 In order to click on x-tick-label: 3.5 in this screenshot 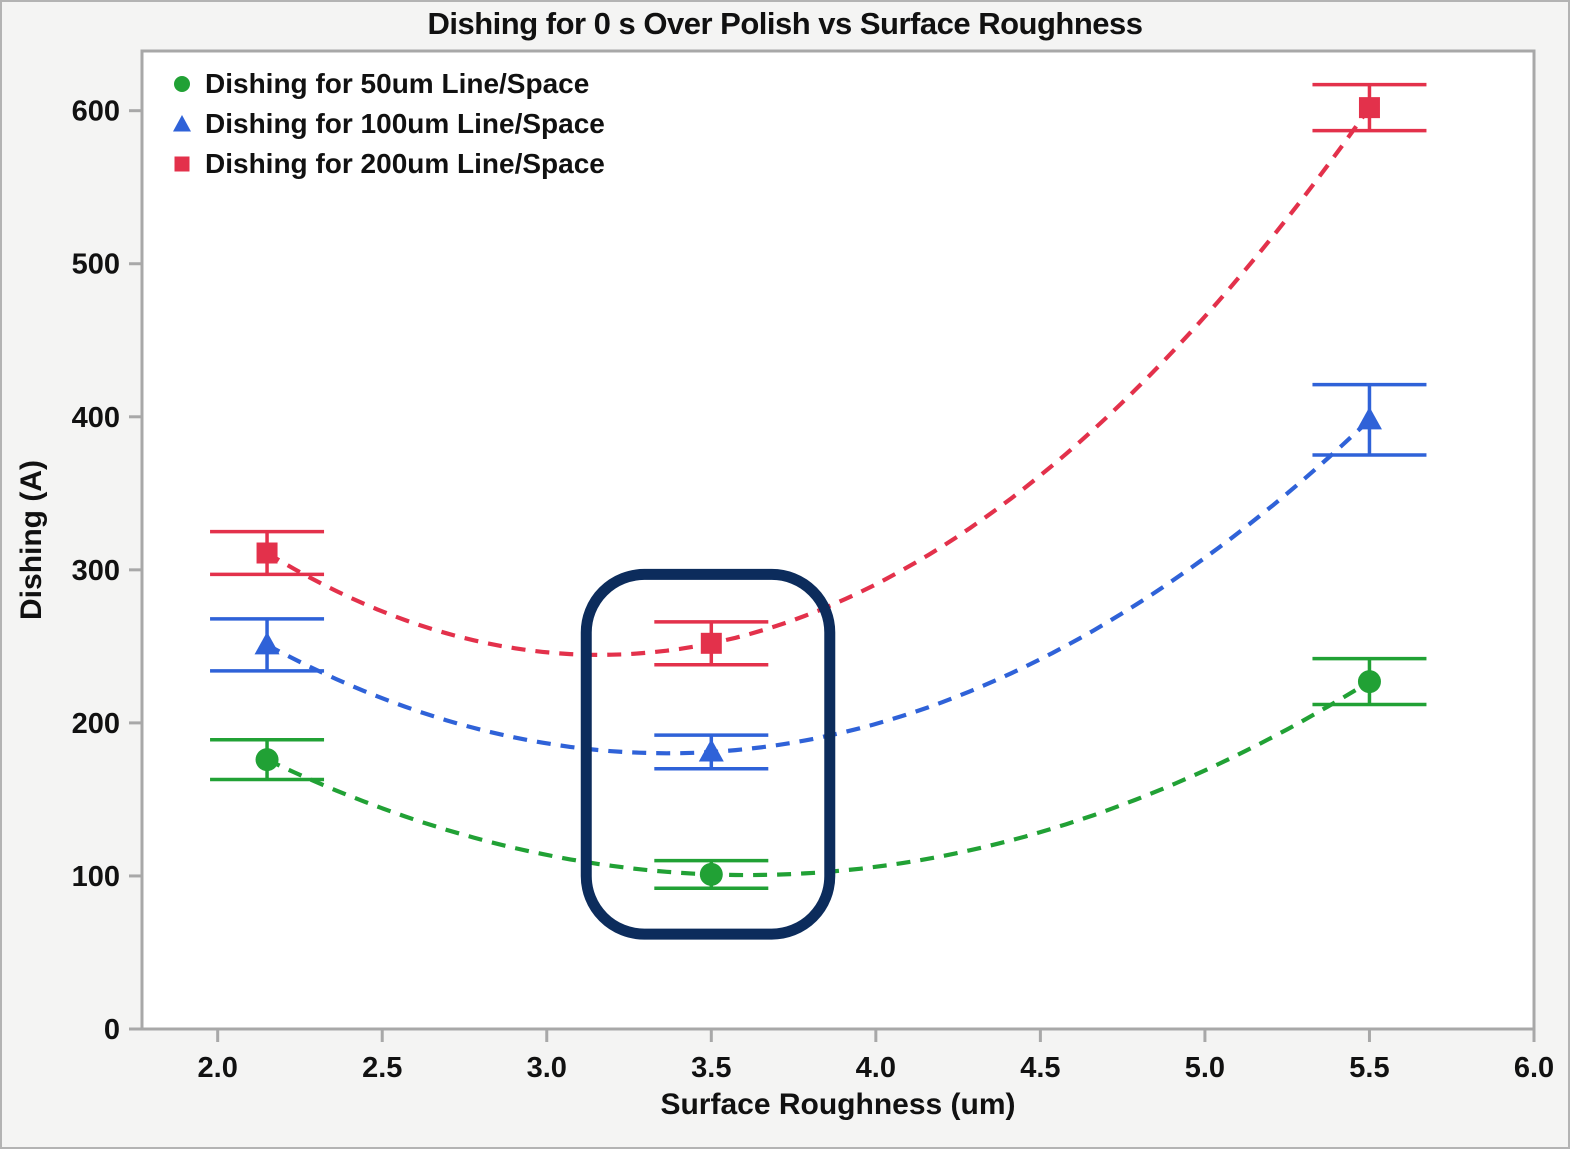, I will do `click(711, 1068)`.